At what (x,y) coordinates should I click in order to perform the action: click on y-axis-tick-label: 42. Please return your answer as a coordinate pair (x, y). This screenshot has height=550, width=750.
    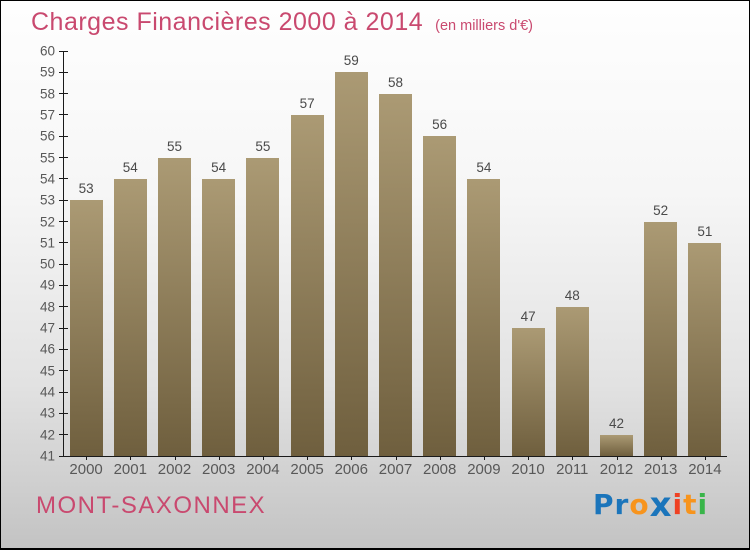
    Looking at the image, I should click on (47, 434).